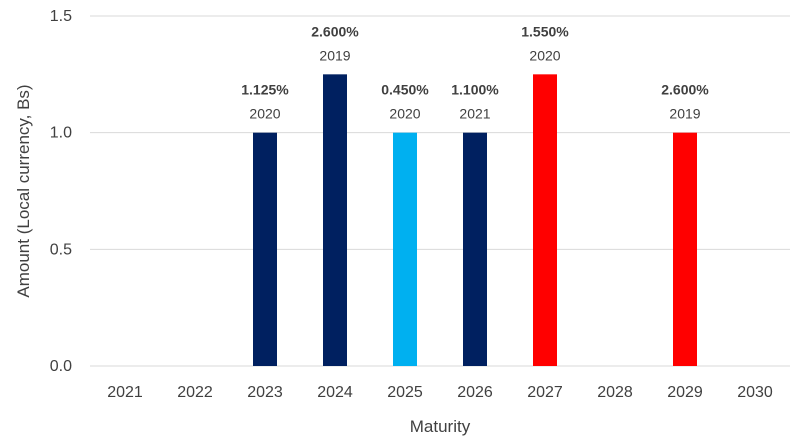  What do you see at coordinates (685, 392) in the screenshot?
I see `x-tick-label-2029: 2029` at bounding box center [685, 392].